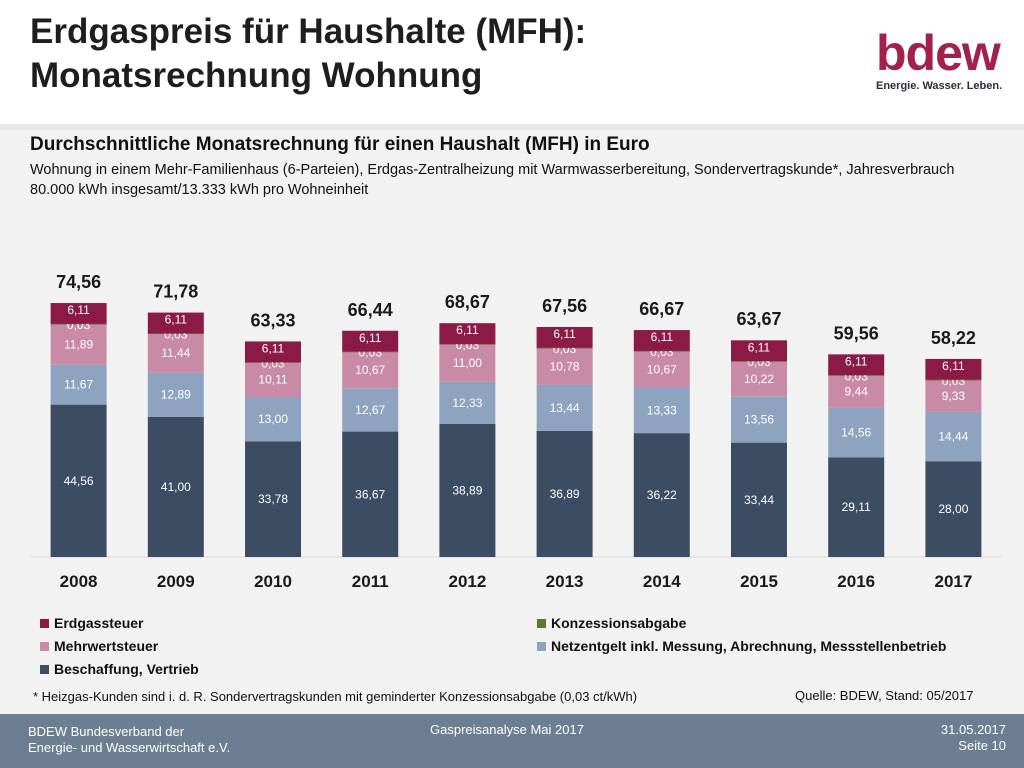 Image resolution: width=1024 pixels, height=768 pixels. I want to click on data-label-netzentgelt: 13,33, so click(662, 410).